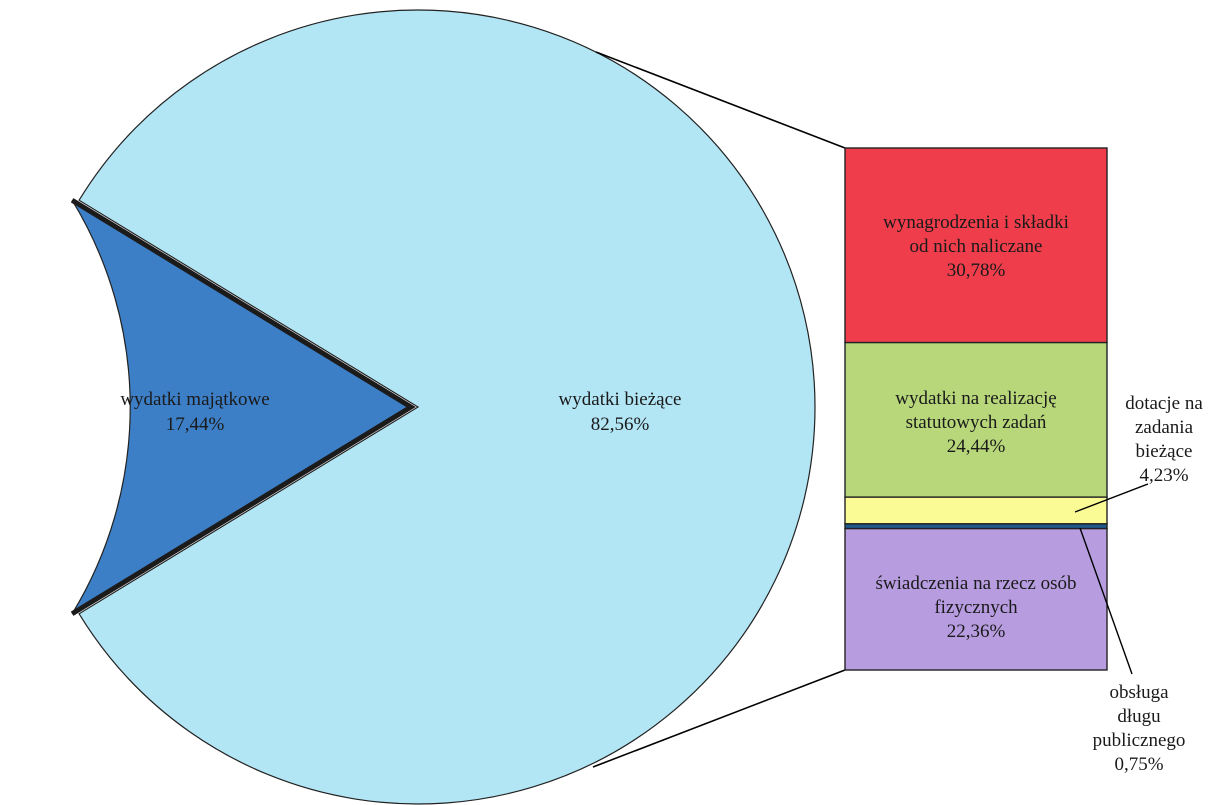 Image resolution: width=1216 pixels, height=805 pixels. What do you see at coordinates (976, 222) in the screenshot?
I see `segment-label-wynagrodzenia-line1: wynagrodzenia i składki` at bounding box center [976, 222].